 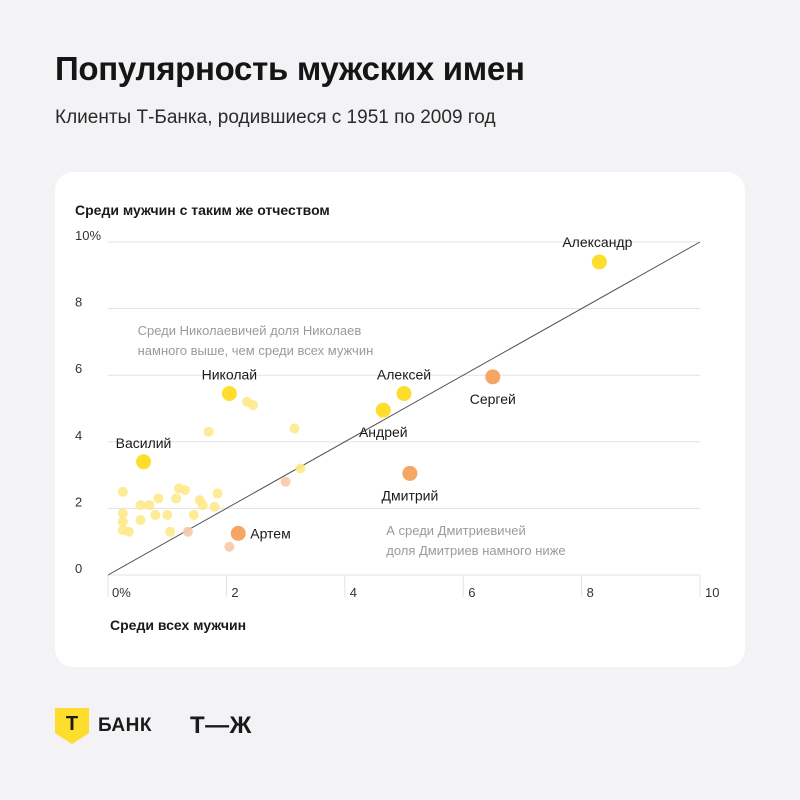 What do you see at coordinates (590, 592) in the screenshot?
I see `x-tick-label: 8` at bounding box center [590, 592].